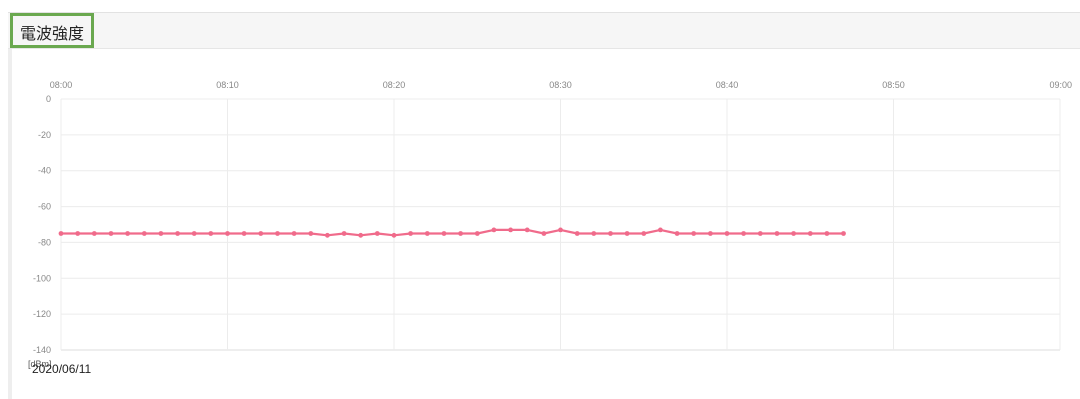 Image resolution: width=1080 pixels, height=399 pixels. Describe the element at coordinates (394, 85) in the screenshot. I see `x-tick-label: 08:20` at that location.